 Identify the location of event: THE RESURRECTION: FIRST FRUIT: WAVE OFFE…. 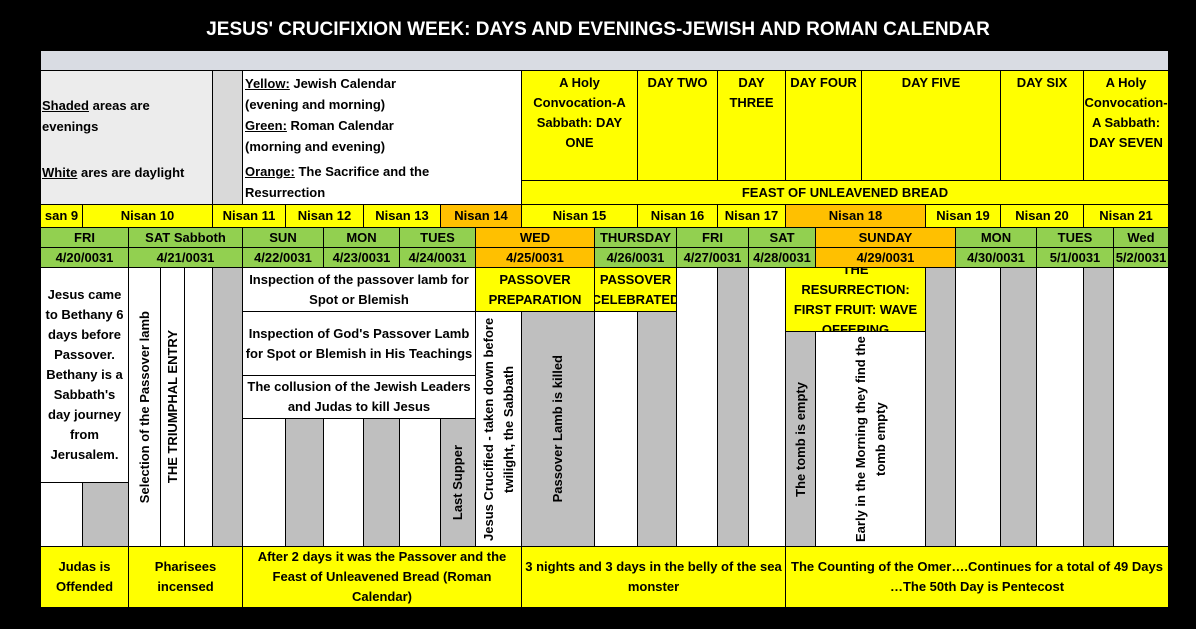
(855, 299).